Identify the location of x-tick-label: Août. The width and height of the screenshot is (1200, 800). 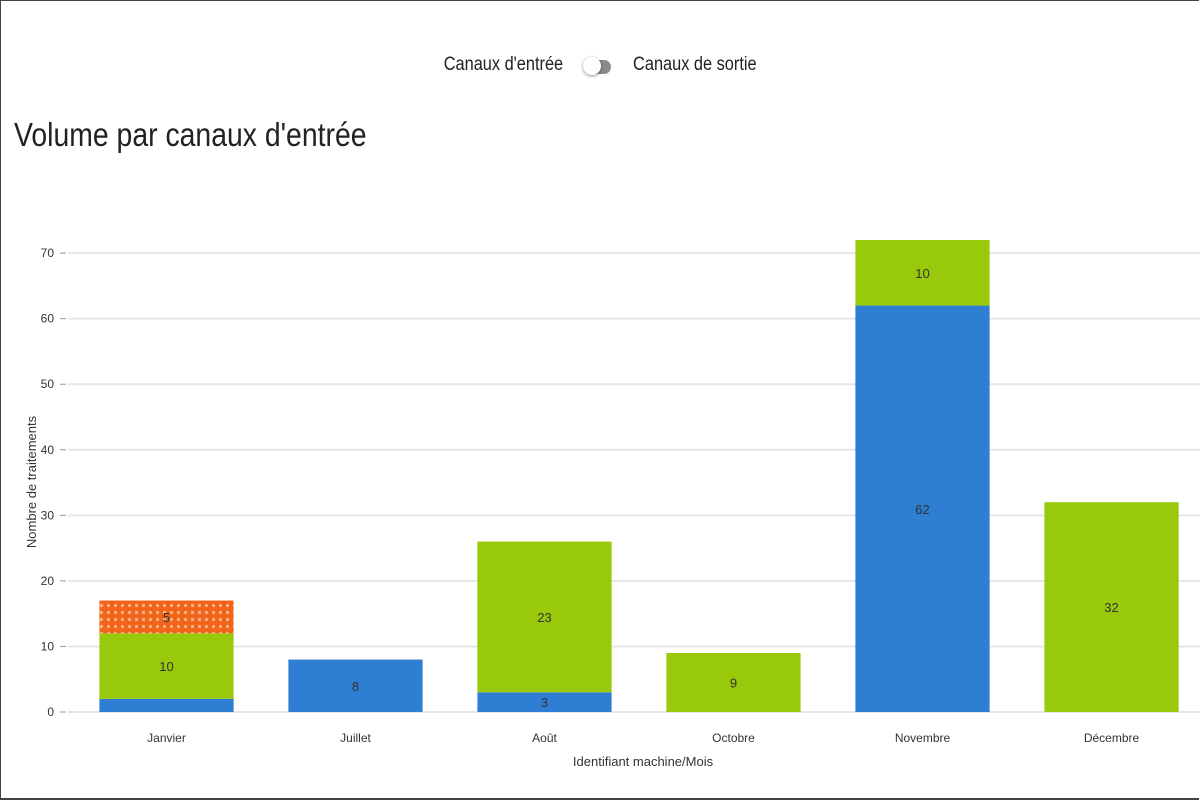
(544, 738).